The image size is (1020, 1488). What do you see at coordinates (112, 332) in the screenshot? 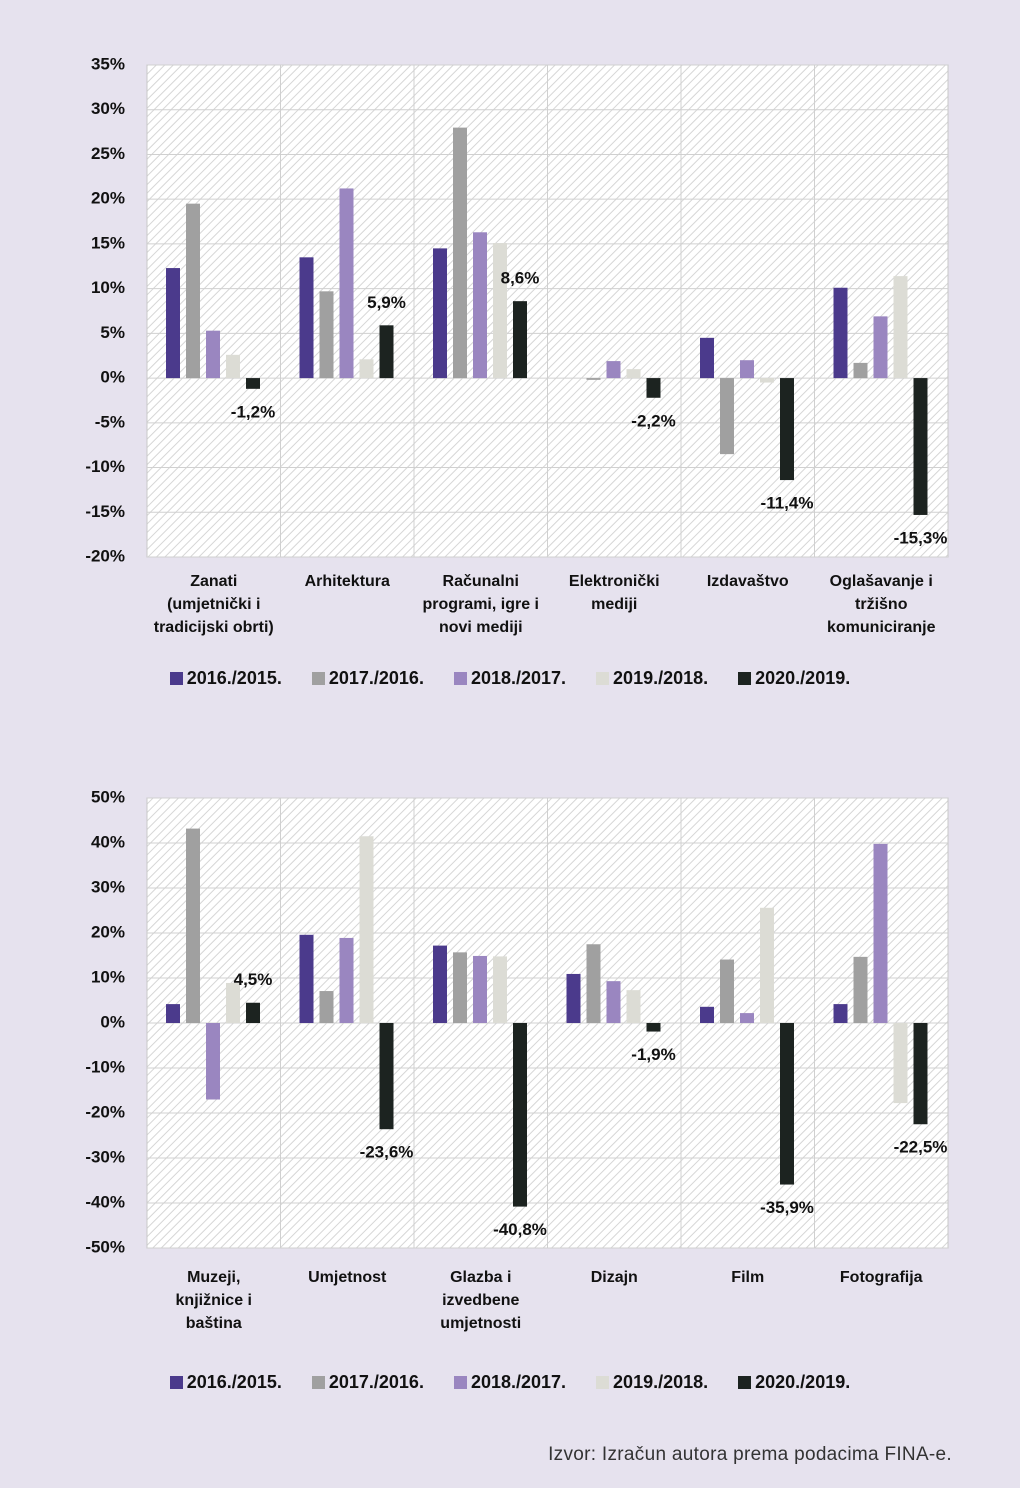
I see `y-tick-label: 5%` at bounding box center [112, 332].